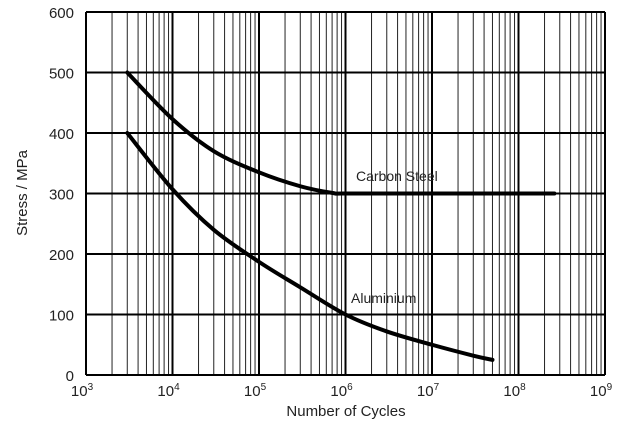 This screenshot has height=440, width=642. I want to click on x-tick-exponent: 9, so click(610, 387).